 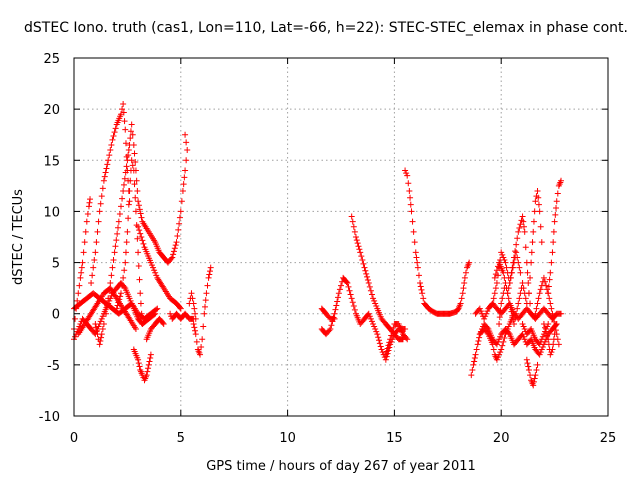 What do you see at coordinates (74, 438) in the screenshot?
I see `x-tick-label: 0` at bounding box center [74, 438].